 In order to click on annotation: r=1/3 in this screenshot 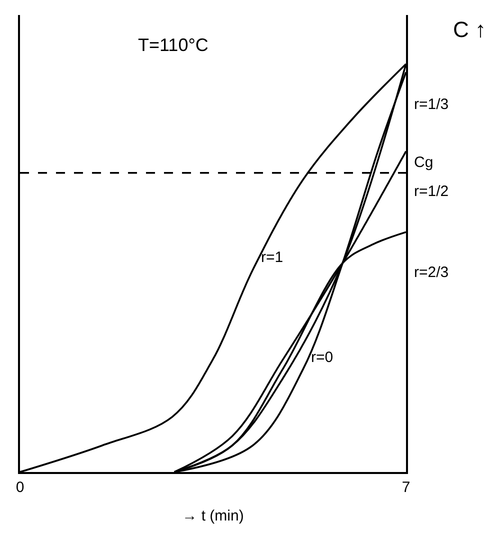, I will do `click(431, 104)`.